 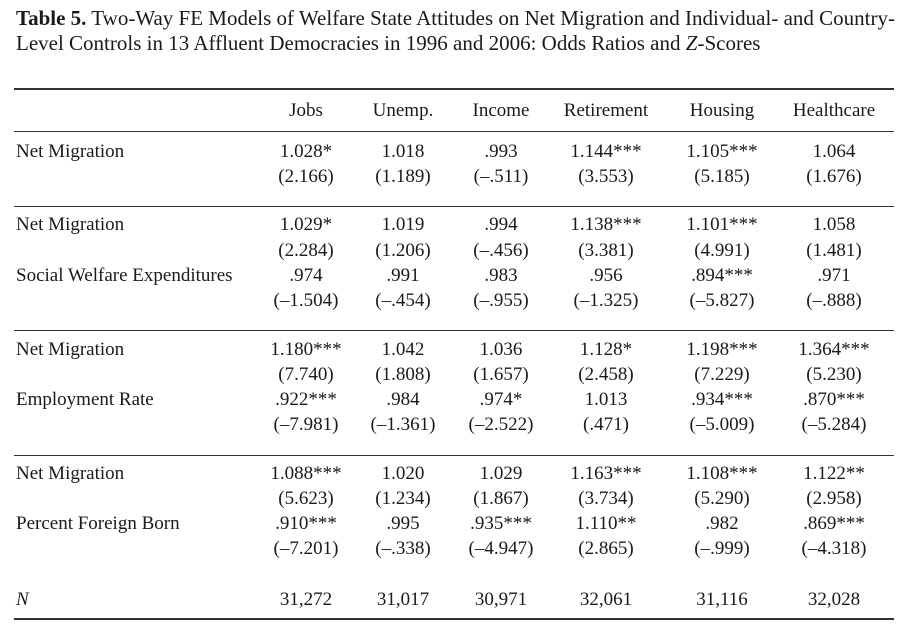 What do you see at coordinates (403, 424) in the screenshot?
I see `table-cell-unemp: (–1.361)` at bounding box center [403, 424].